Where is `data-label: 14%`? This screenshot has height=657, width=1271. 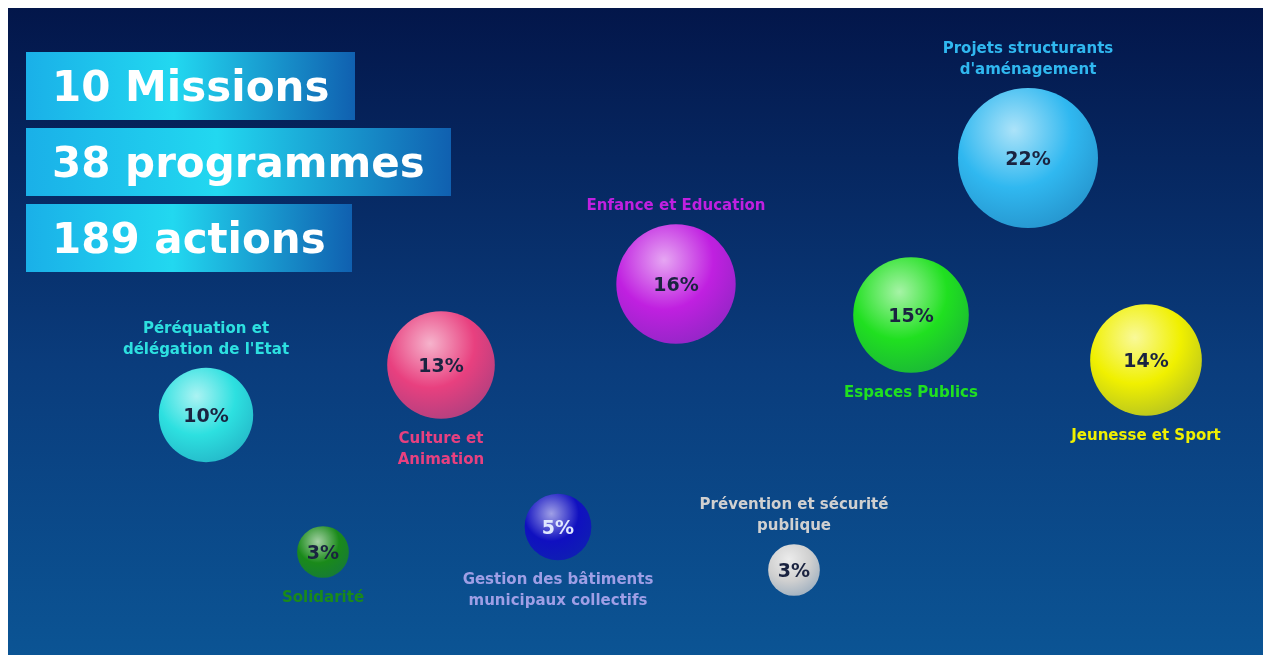
data-label: 14% is located at coordinates (1146, 360).